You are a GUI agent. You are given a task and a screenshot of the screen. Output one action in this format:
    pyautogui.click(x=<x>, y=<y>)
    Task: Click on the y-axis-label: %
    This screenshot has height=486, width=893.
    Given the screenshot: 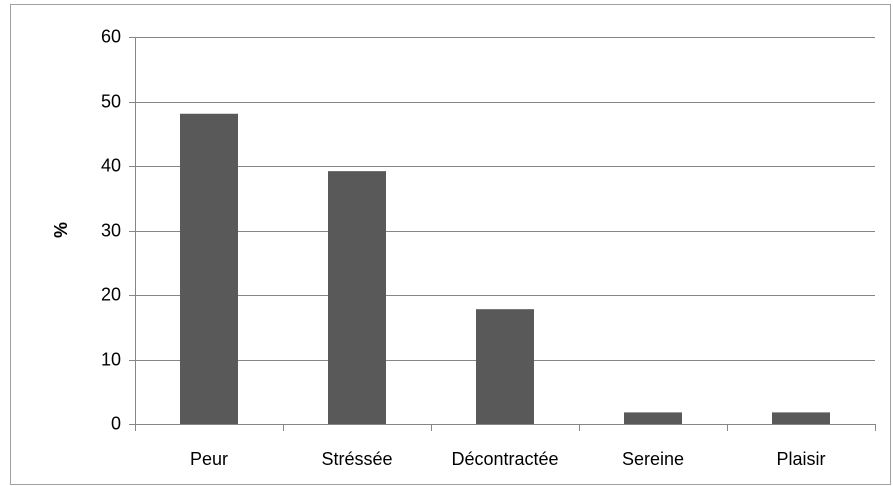 What is the action you would take?
    pyautogui.click(x=61, y=230)
    